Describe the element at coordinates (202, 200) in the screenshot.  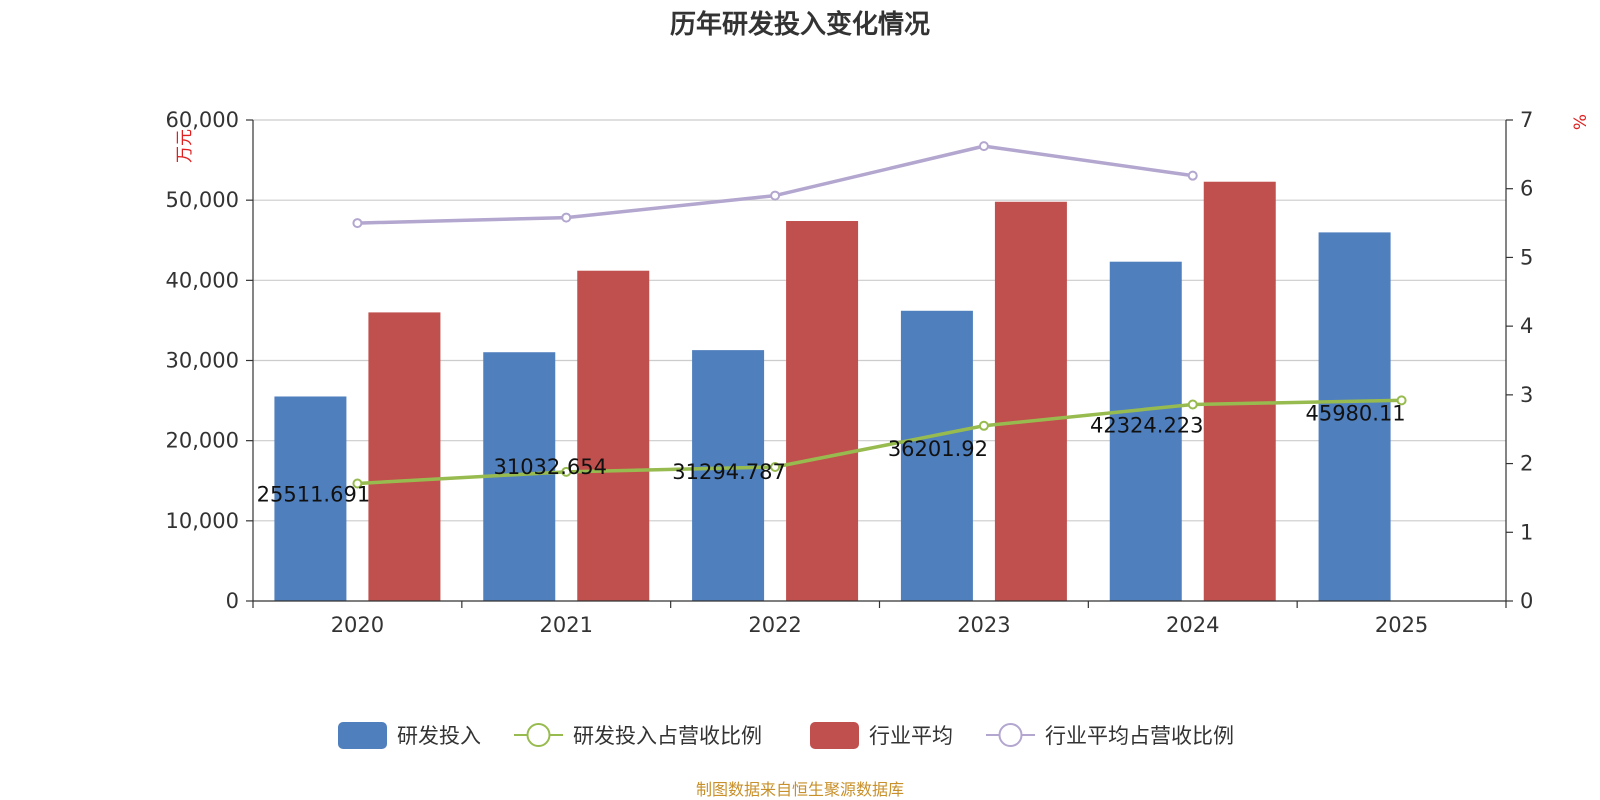
I see `left-axis-tick-label: 50,000` at that location.